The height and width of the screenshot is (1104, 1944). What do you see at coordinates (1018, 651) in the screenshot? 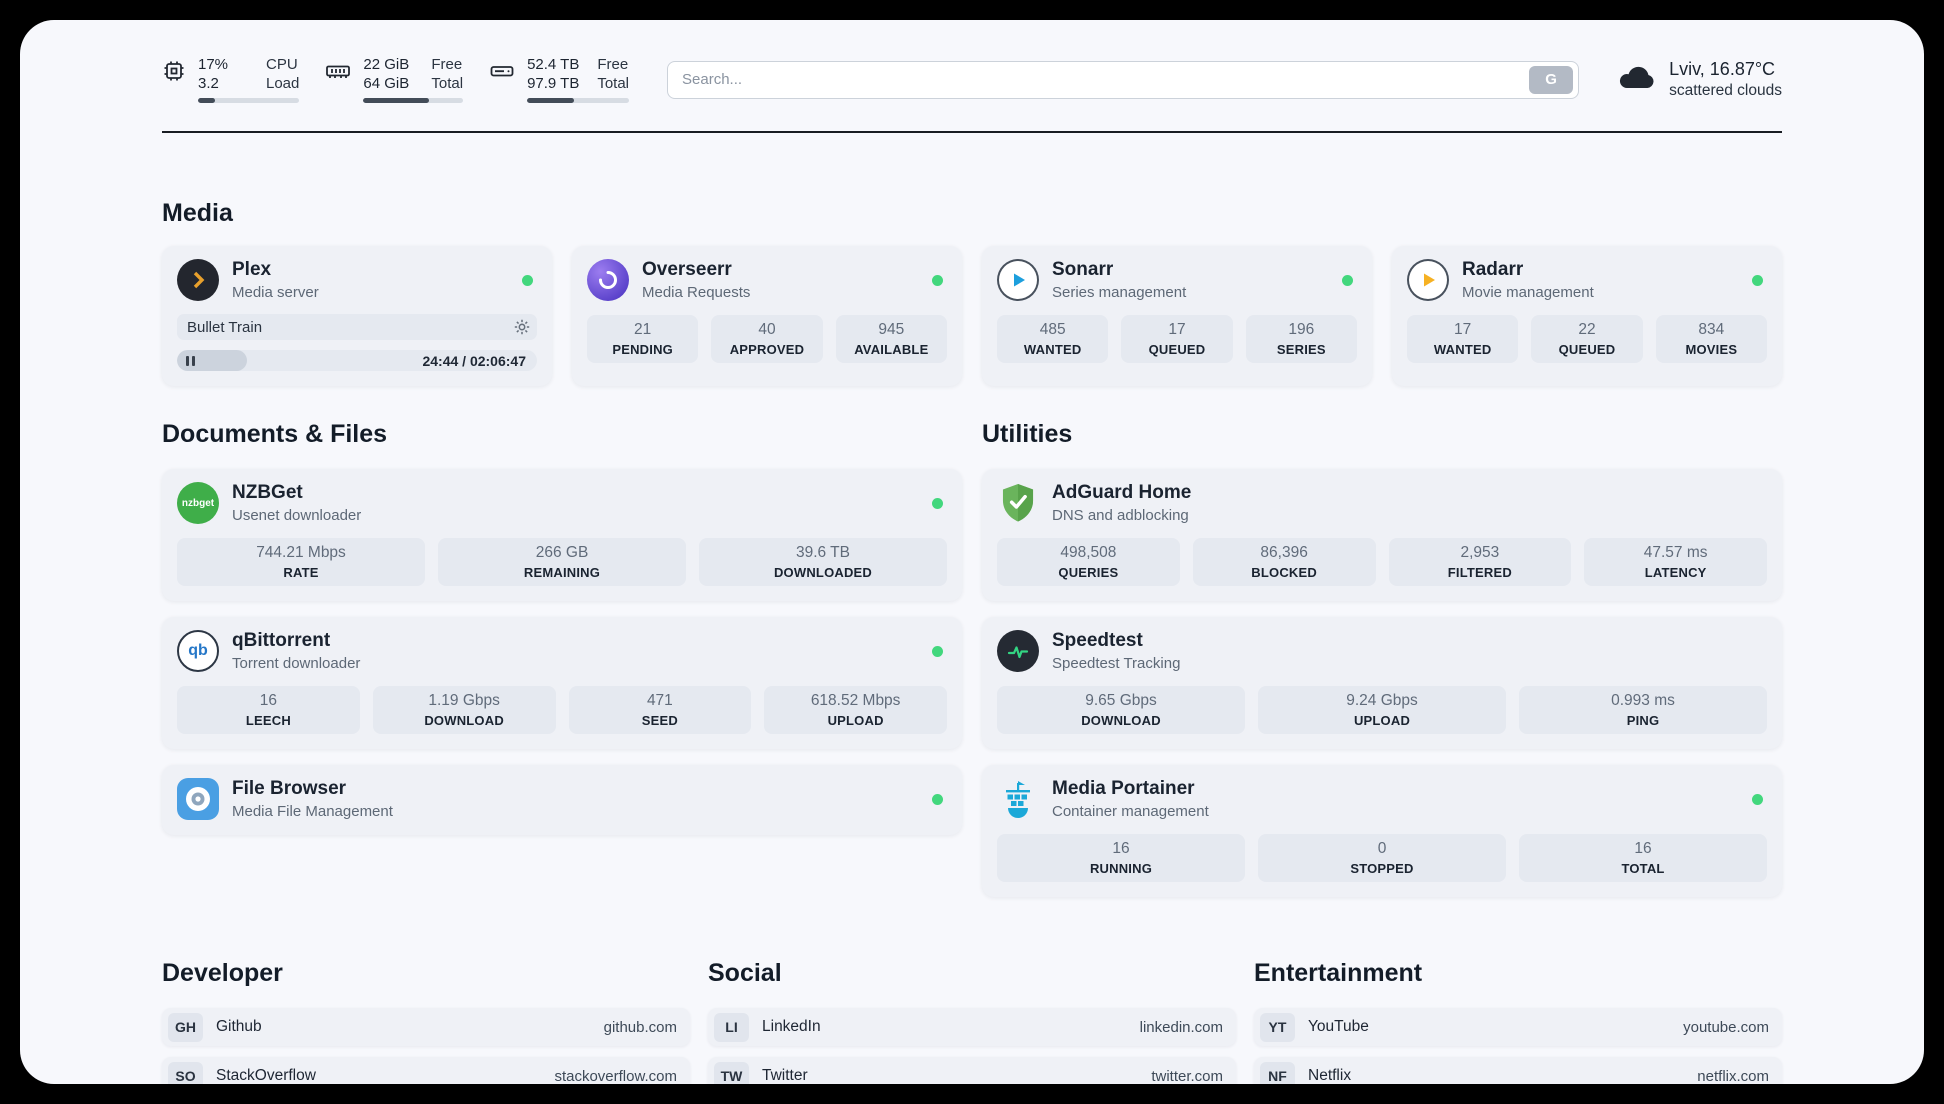
I see `speedtest-icon` at bounding box center [1018, 651].